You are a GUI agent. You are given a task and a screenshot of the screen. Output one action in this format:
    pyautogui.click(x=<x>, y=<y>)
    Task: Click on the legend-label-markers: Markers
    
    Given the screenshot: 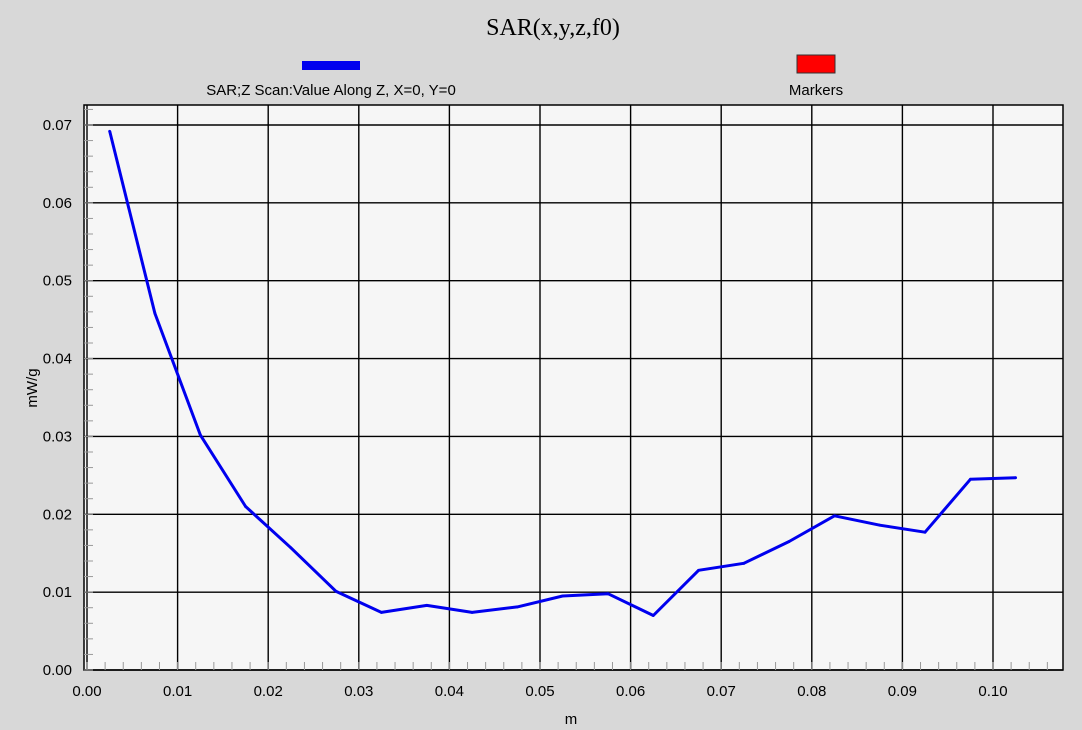 What is the action you would take?
    pyautogui.click(x=816, y=90)
    